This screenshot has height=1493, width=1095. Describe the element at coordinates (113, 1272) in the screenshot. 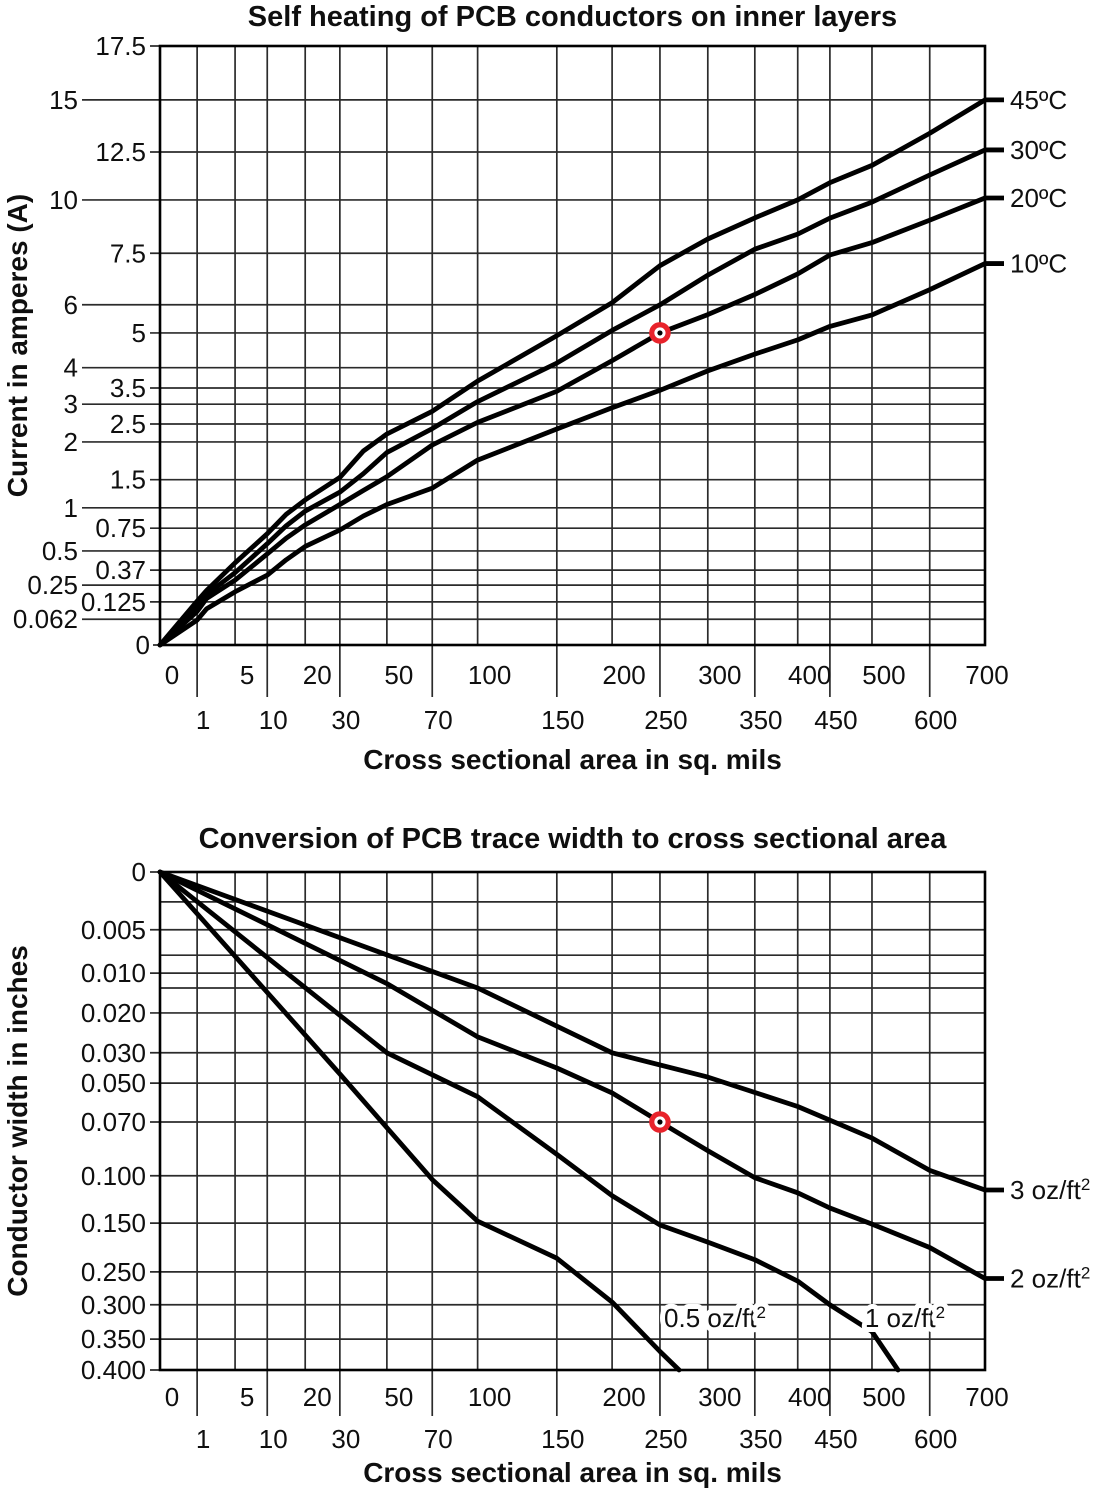

I see `tick-label-y: 0.250` at that location.